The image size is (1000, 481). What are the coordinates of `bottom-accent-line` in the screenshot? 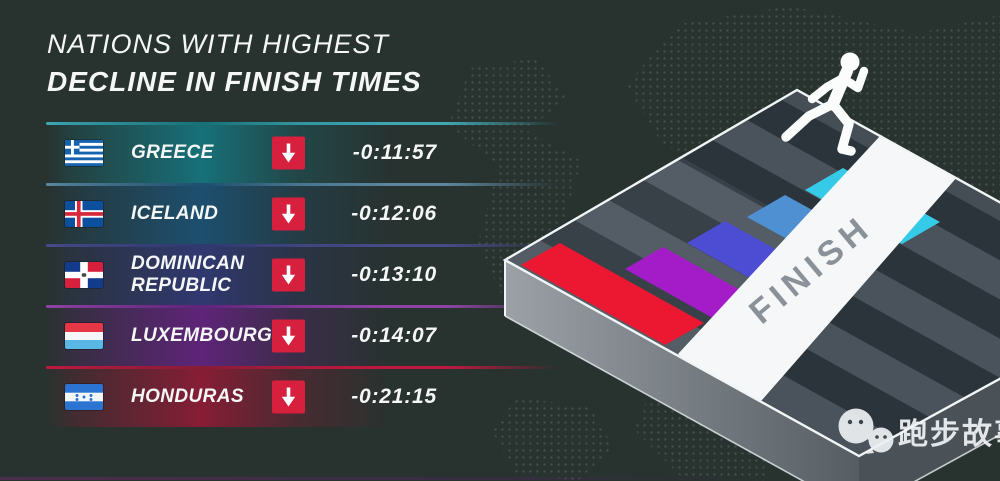 It's located at (380, 478).